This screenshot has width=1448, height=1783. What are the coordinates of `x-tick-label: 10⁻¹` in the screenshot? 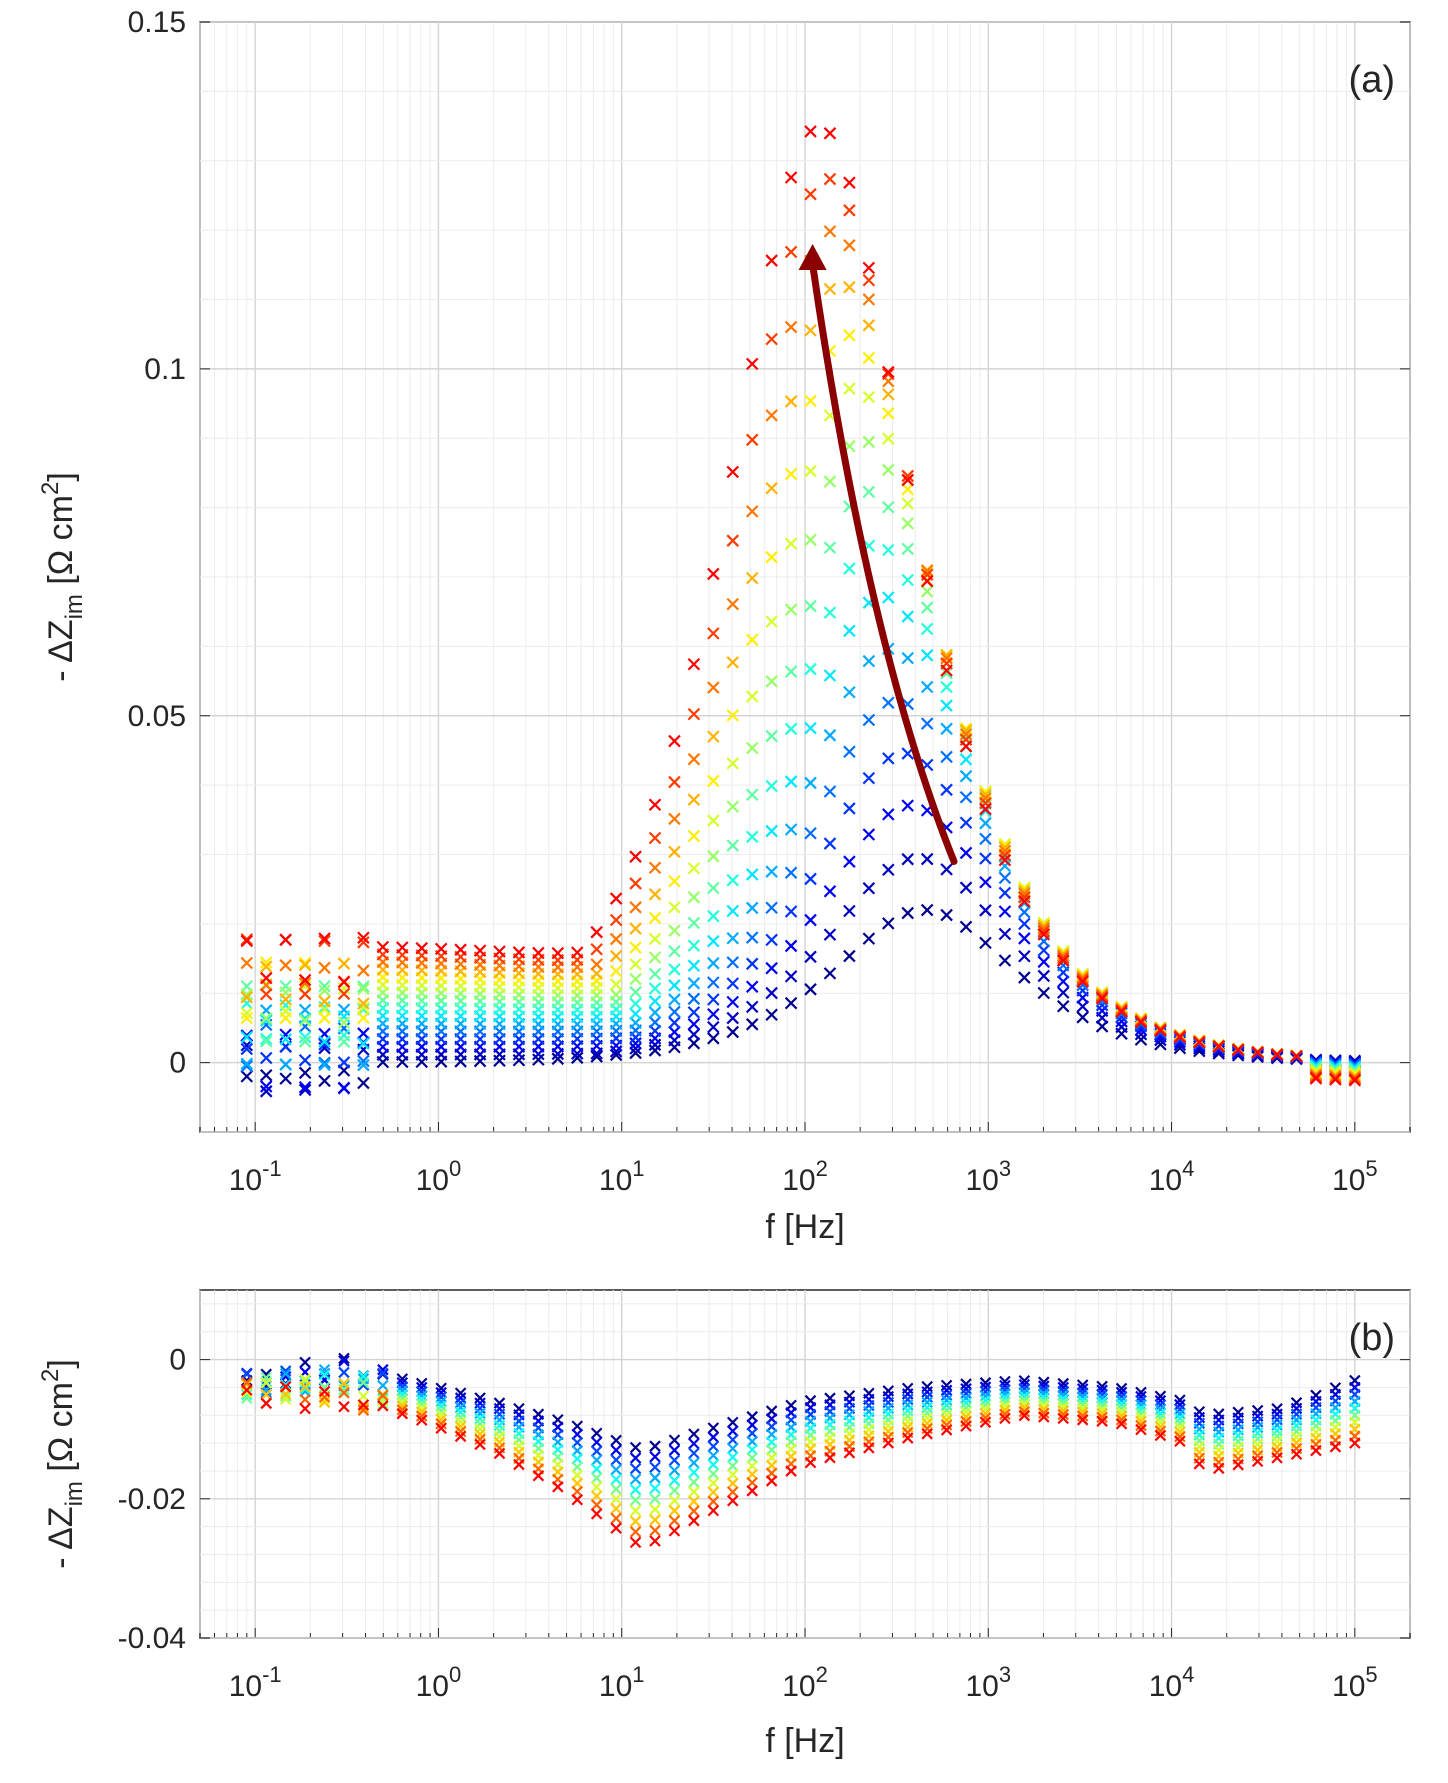 It's located at (255, 1176).